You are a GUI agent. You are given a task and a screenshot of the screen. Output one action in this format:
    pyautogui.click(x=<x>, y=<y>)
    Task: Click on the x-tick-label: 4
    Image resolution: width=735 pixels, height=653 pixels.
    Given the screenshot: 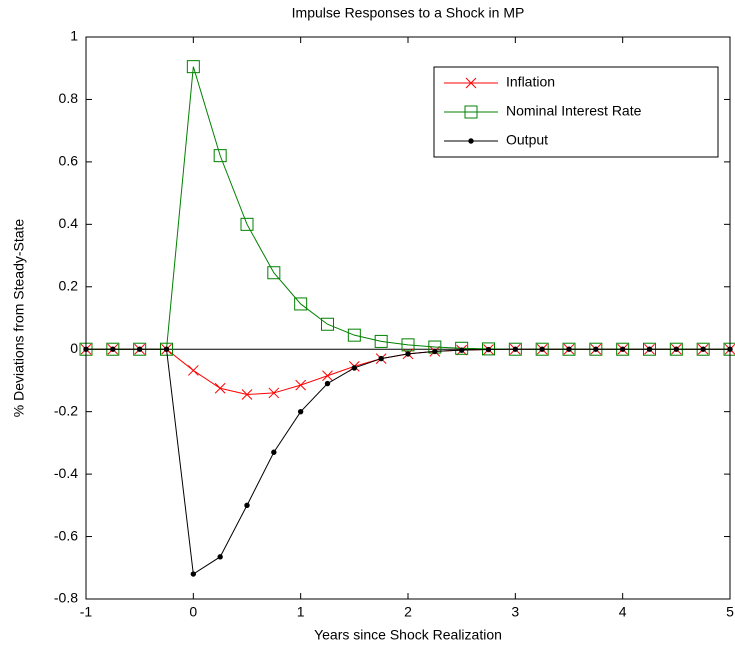 What is the action you would take?
    pyautogui.click(x=623, y=612)
    